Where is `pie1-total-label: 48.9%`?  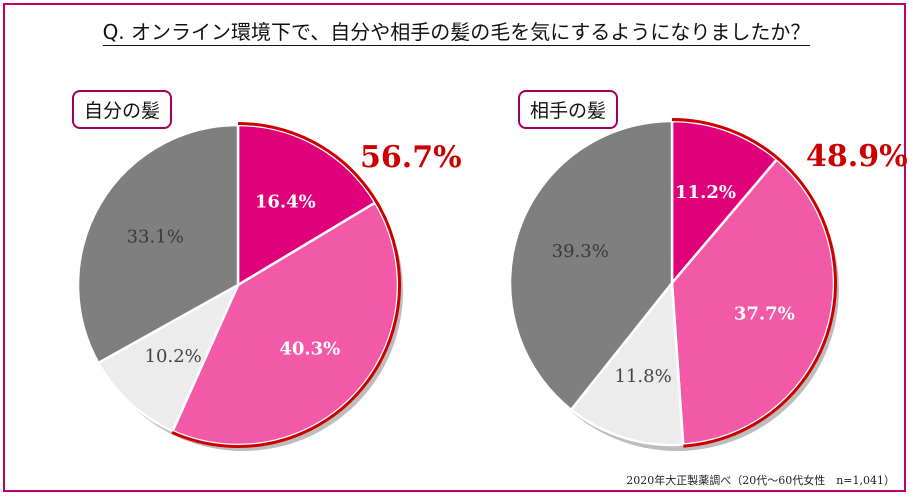
pie1-total-label: 48.9% is located at coordinates (857, 156).